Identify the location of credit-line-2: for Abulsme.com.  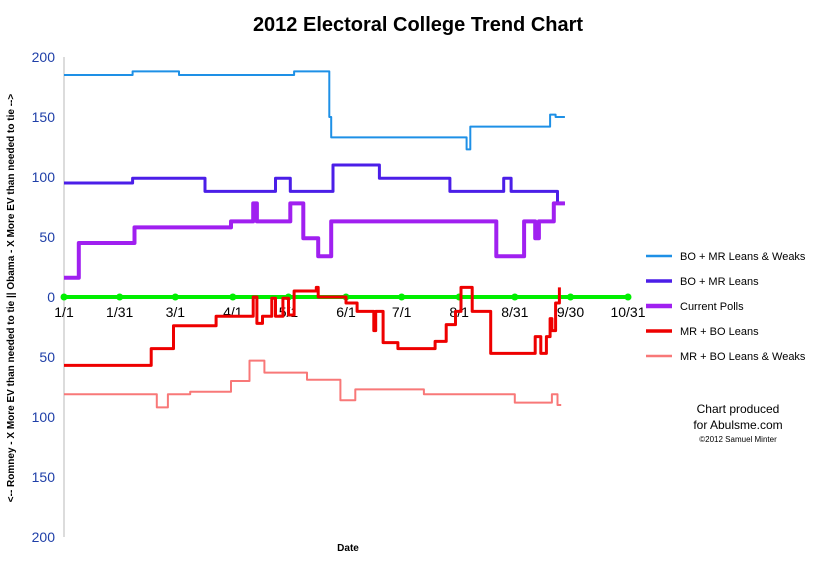
(737, 425).